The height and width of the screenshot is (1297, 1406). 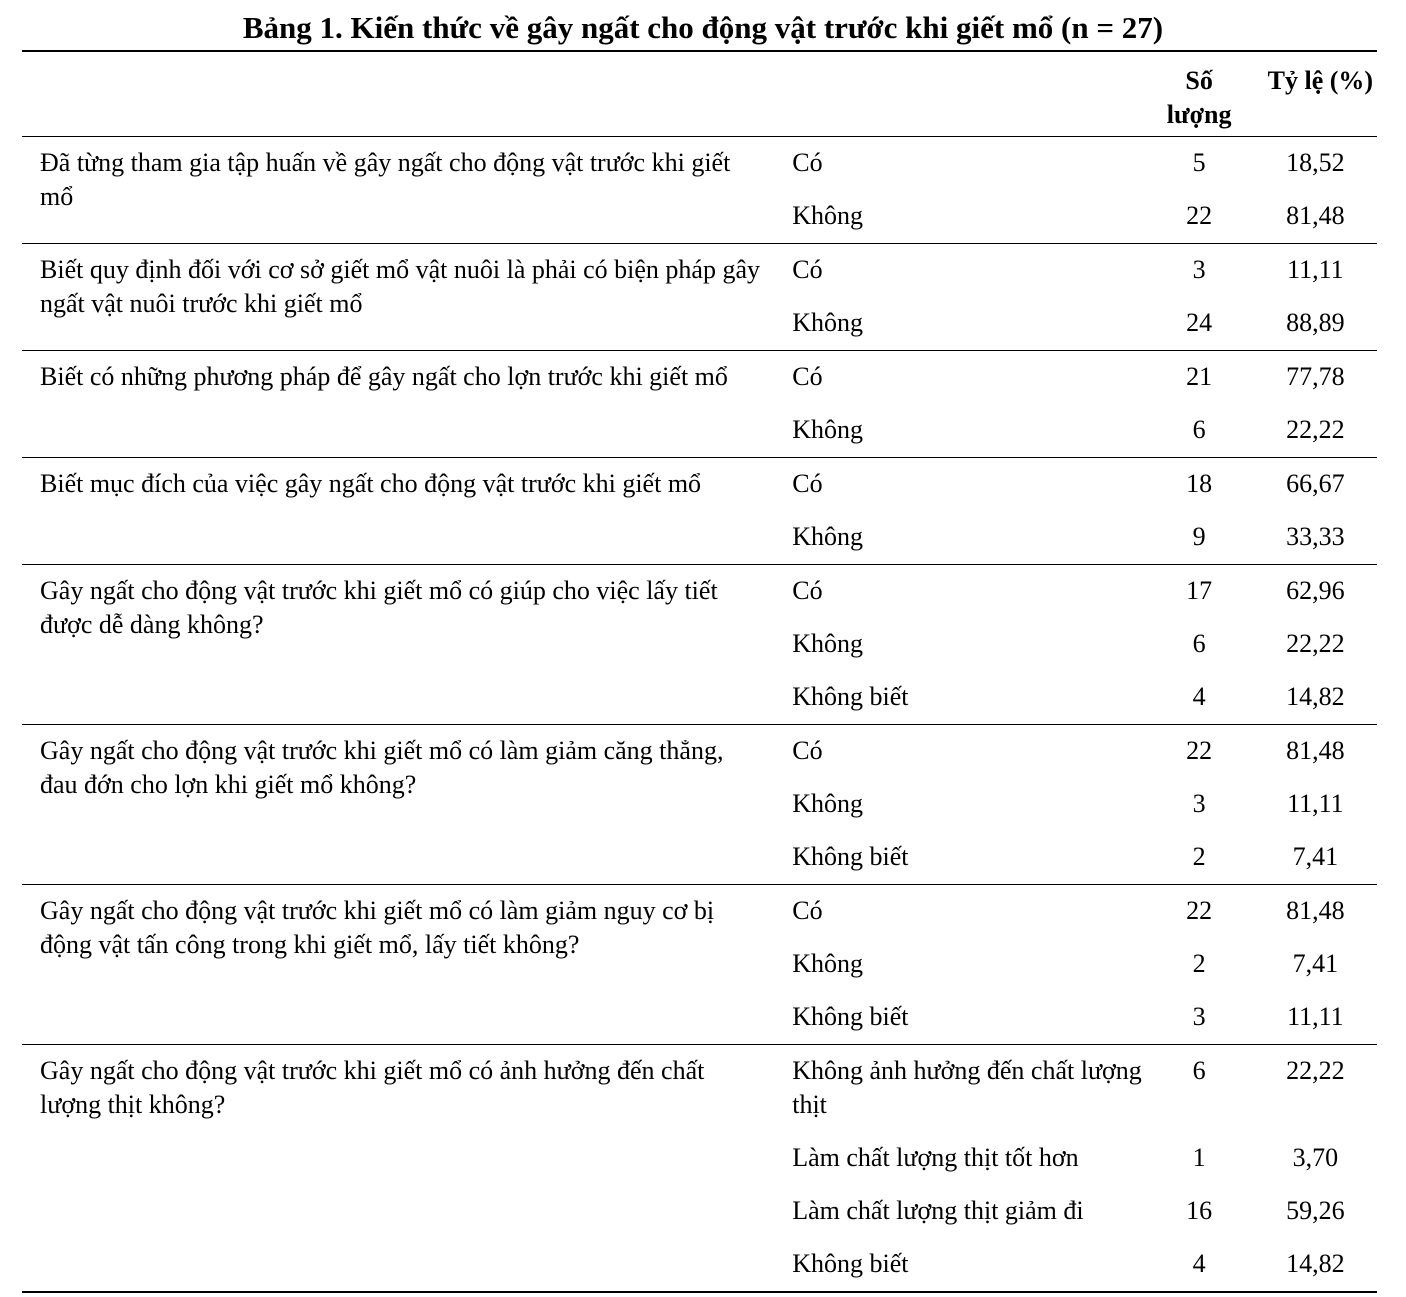 I want to click on header-answer, so click(x=968, y=94).